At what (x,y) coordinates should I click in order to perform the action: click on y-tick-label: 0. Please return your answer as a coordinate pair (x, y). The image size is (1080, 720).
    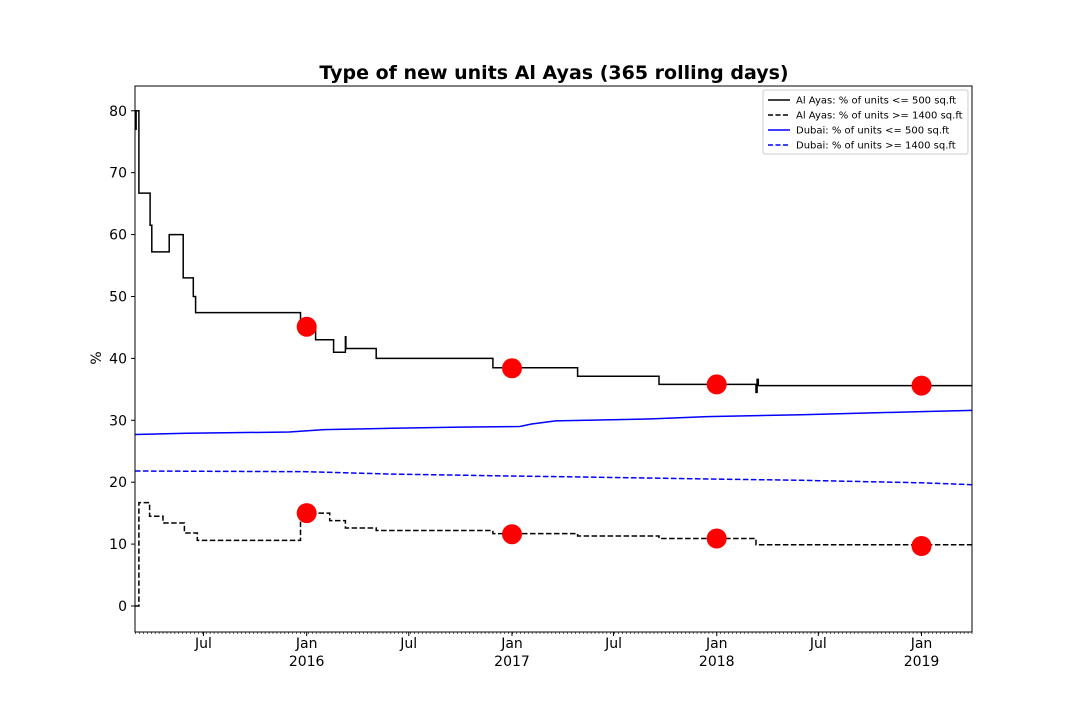
    Looking at the image, I should click on (122, 607).